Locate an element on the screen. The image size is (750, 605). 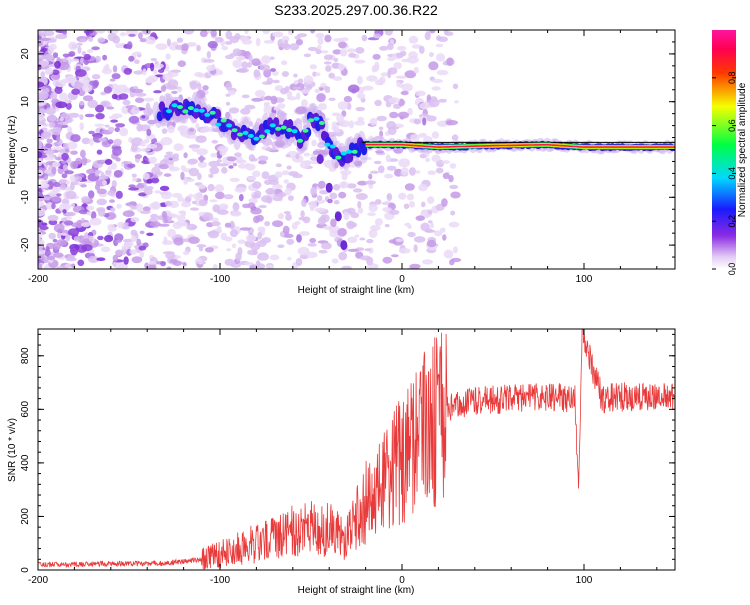
snr-x-tick-label: -100 is located at coordinates (220, 580).